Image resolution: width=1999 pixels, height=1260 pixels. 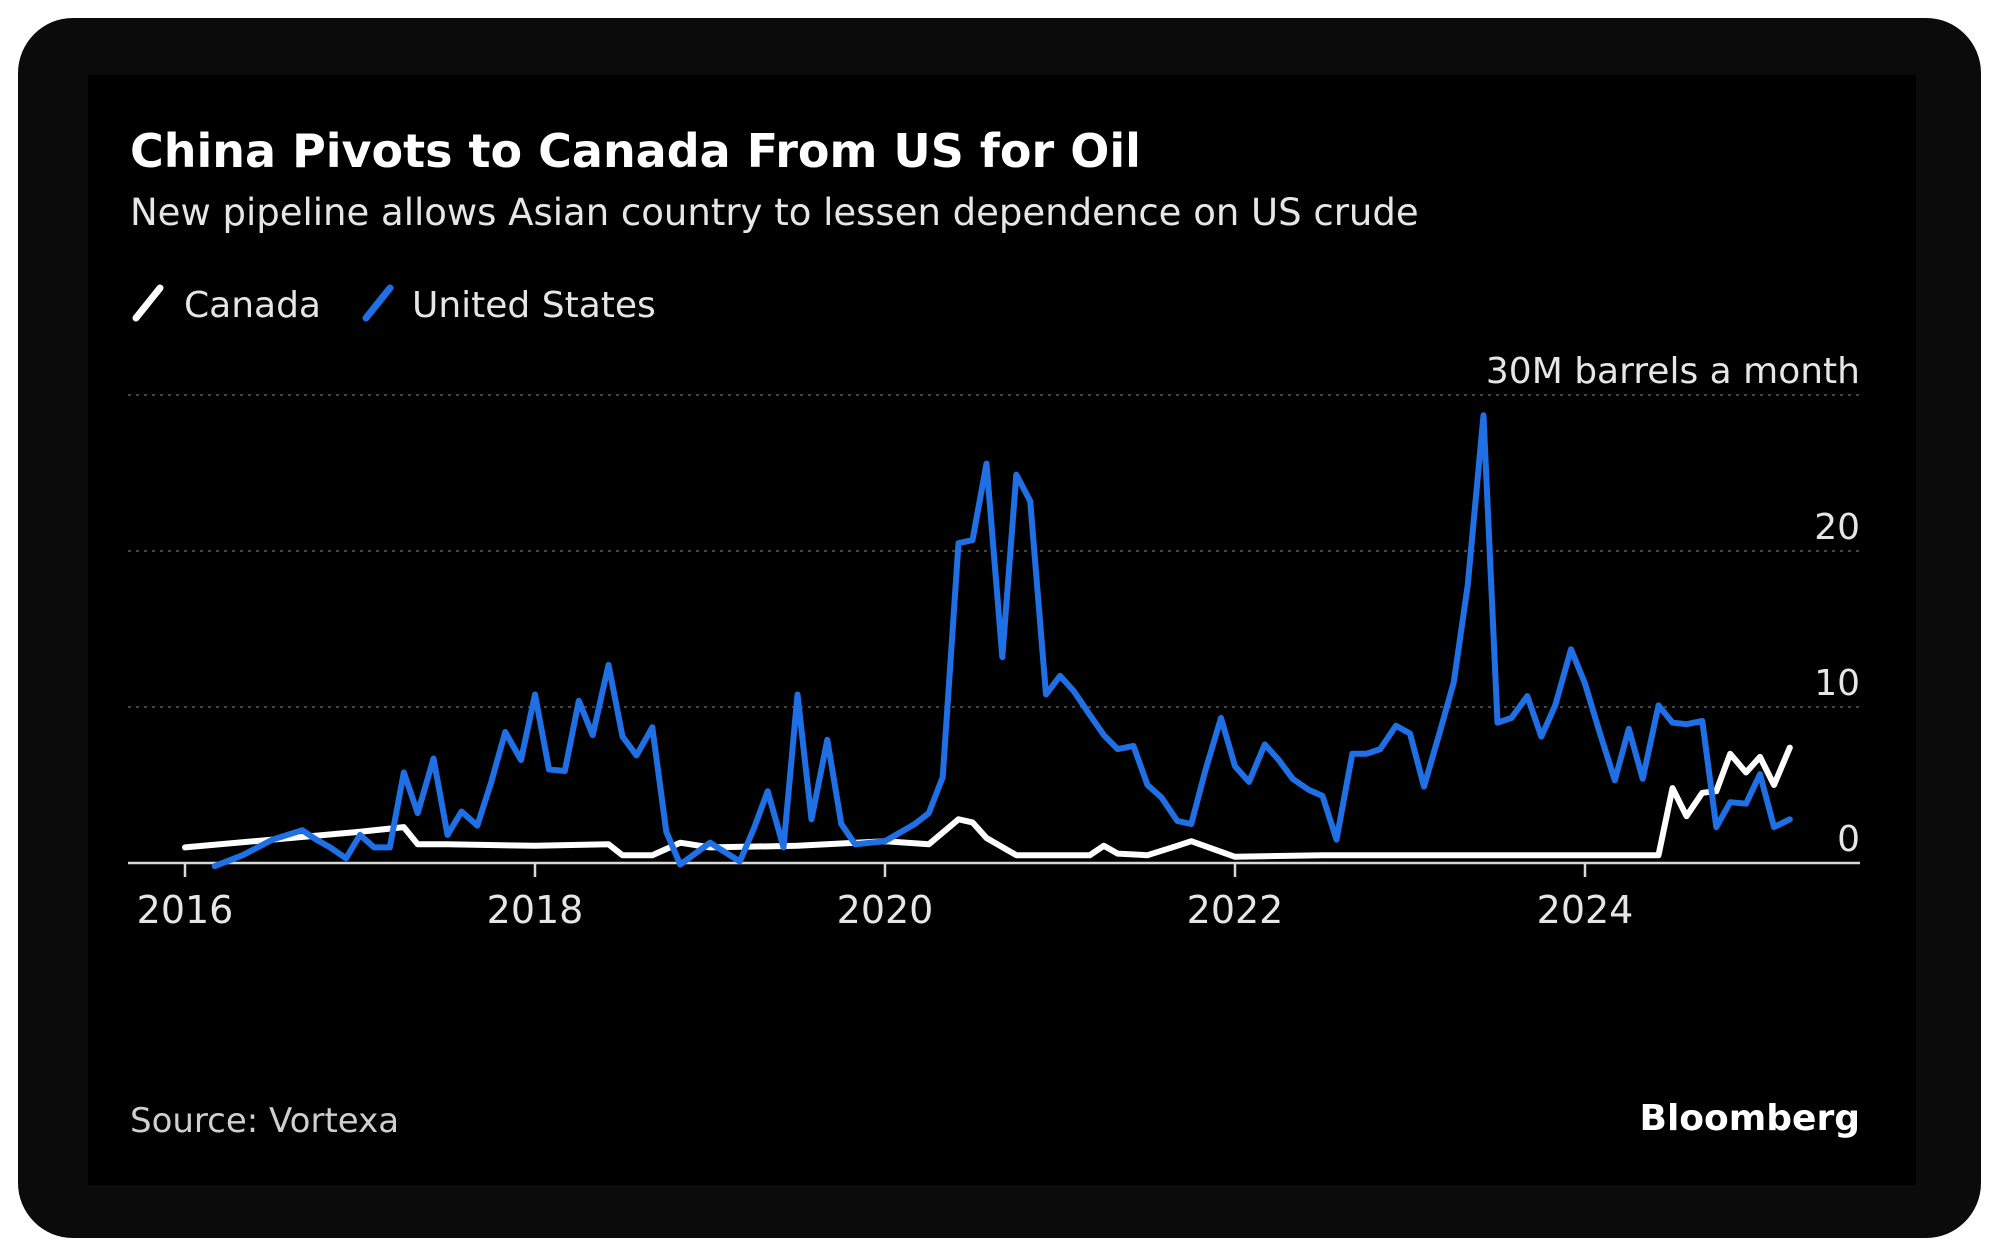 I want to click on legend-swatch-united-states, so click(x=378, y=303).